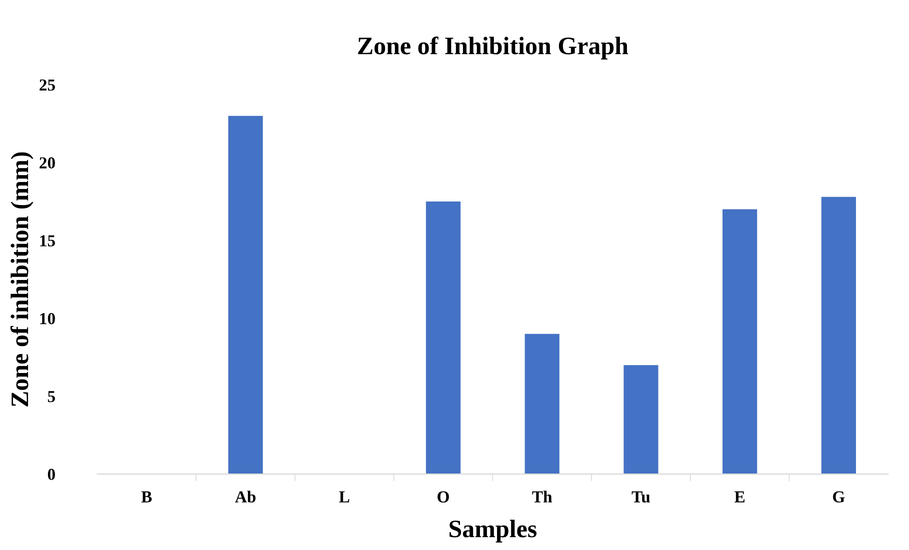 The image size is (909, 550). I want to click on x-tick-label: B, so click(146, 496).